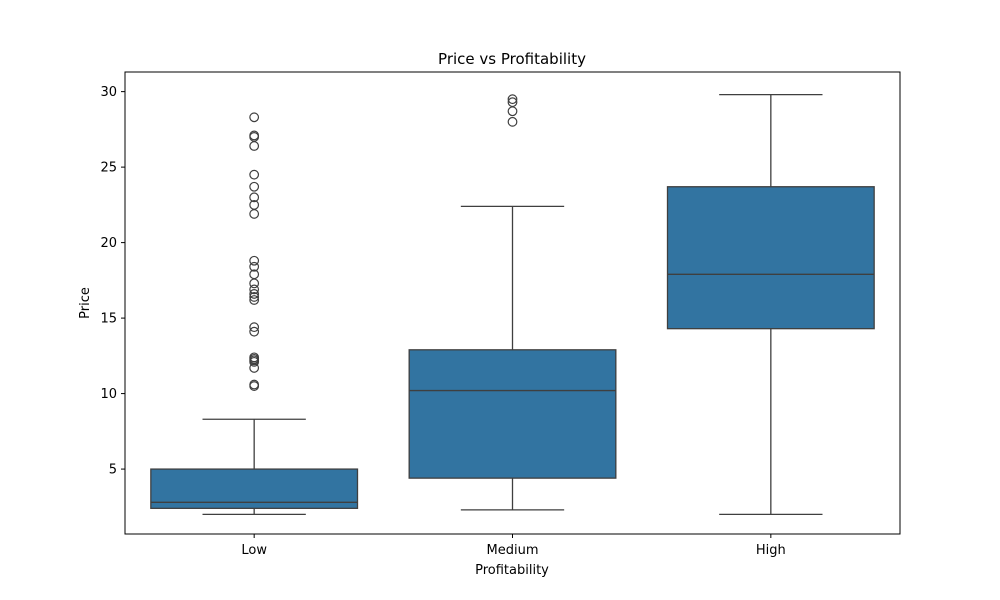  What do you see at coordinates (771, 550) in the screenshot?
I see `x-tick-label: High` at bounding box center [771, 550].